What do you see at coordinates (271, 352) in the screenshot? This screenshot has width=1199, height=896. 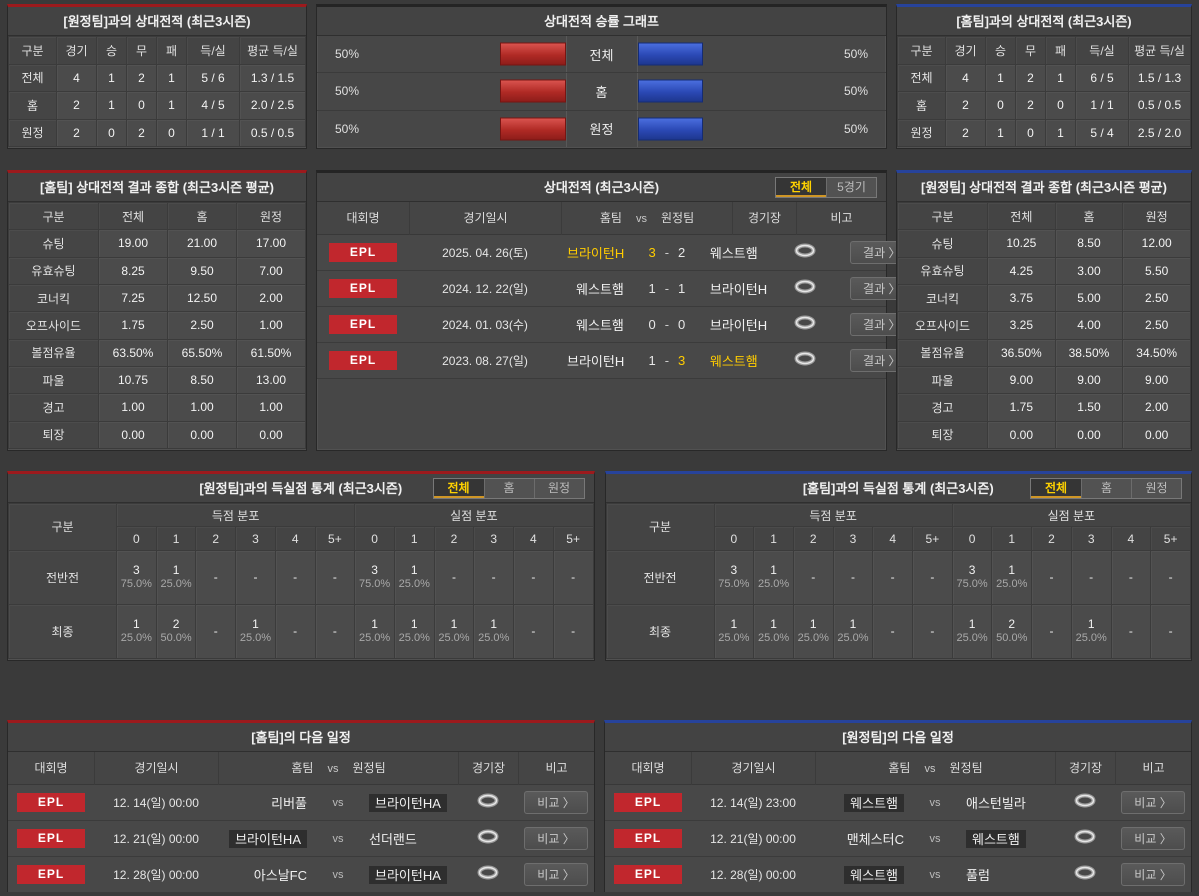 I see `cell: 61.50%` at bounding box center [271, 352].